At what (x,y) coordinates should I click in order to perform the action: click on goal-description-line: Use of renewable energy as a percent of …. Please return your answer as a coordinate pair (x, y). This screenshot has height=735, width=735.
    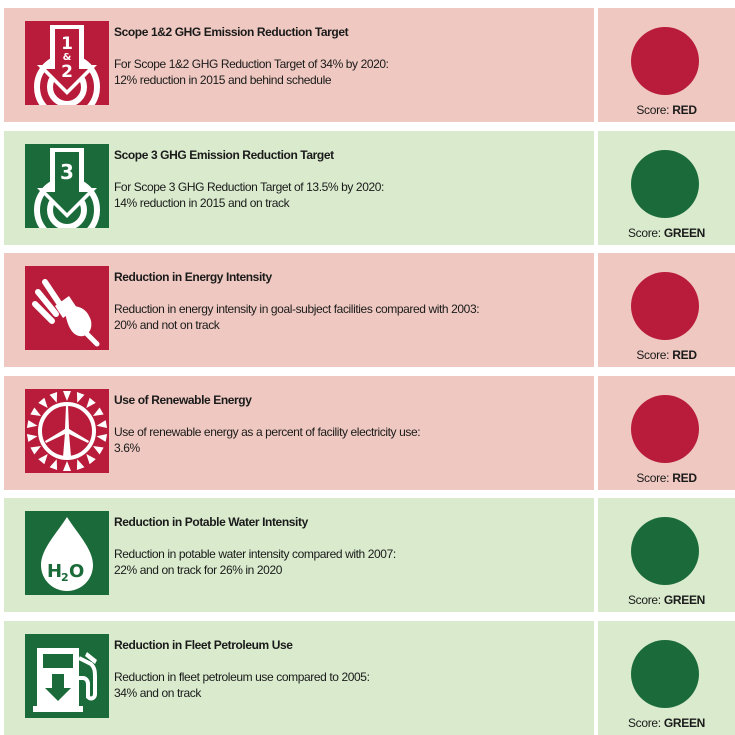
    Looking at the image, I should click on (267, 432).